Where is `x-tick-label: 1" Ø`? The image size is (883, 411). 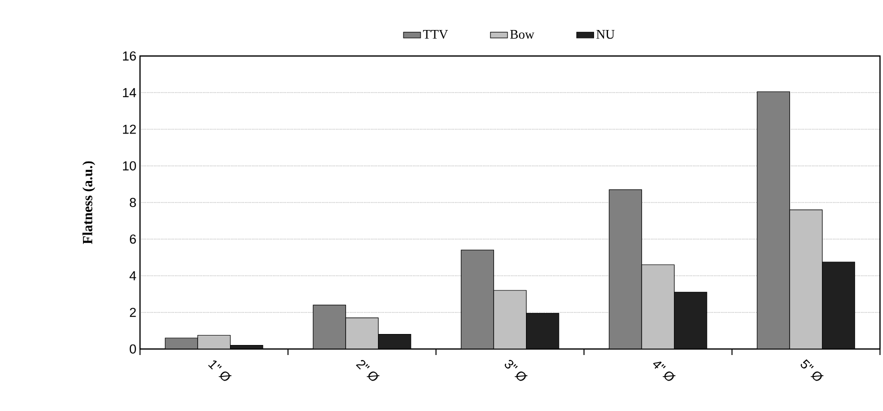 x-tick-label: 1" Ø is located at coordinates (220, 370).